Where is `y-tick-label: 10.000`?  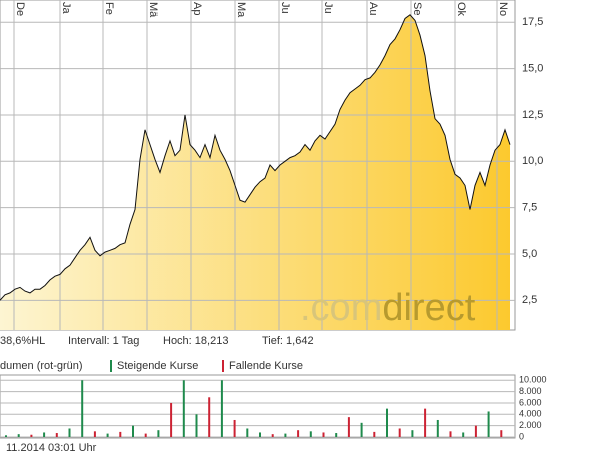 y-tick-label: 10.000 is located at coordinates (533, 380).